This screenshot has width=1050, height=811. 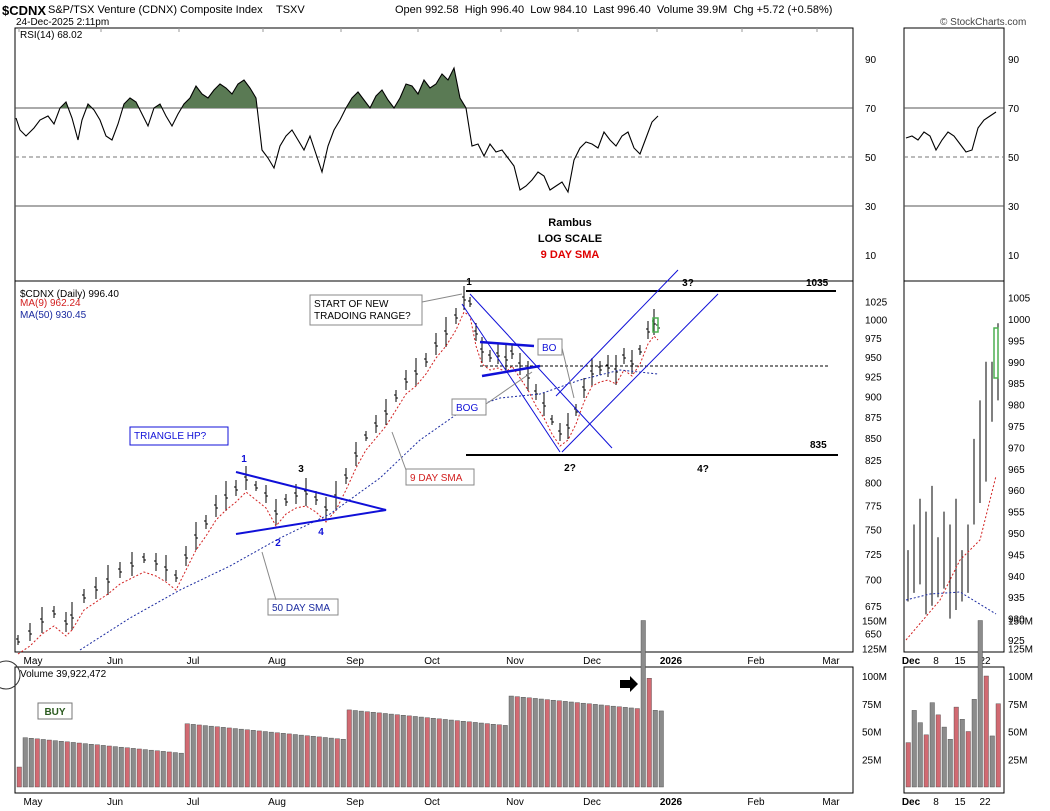 What do you see at coordinates (996, 353) in the screenshot?
I see `inset-last-bar-highlight` at bounding box center [996, 353].